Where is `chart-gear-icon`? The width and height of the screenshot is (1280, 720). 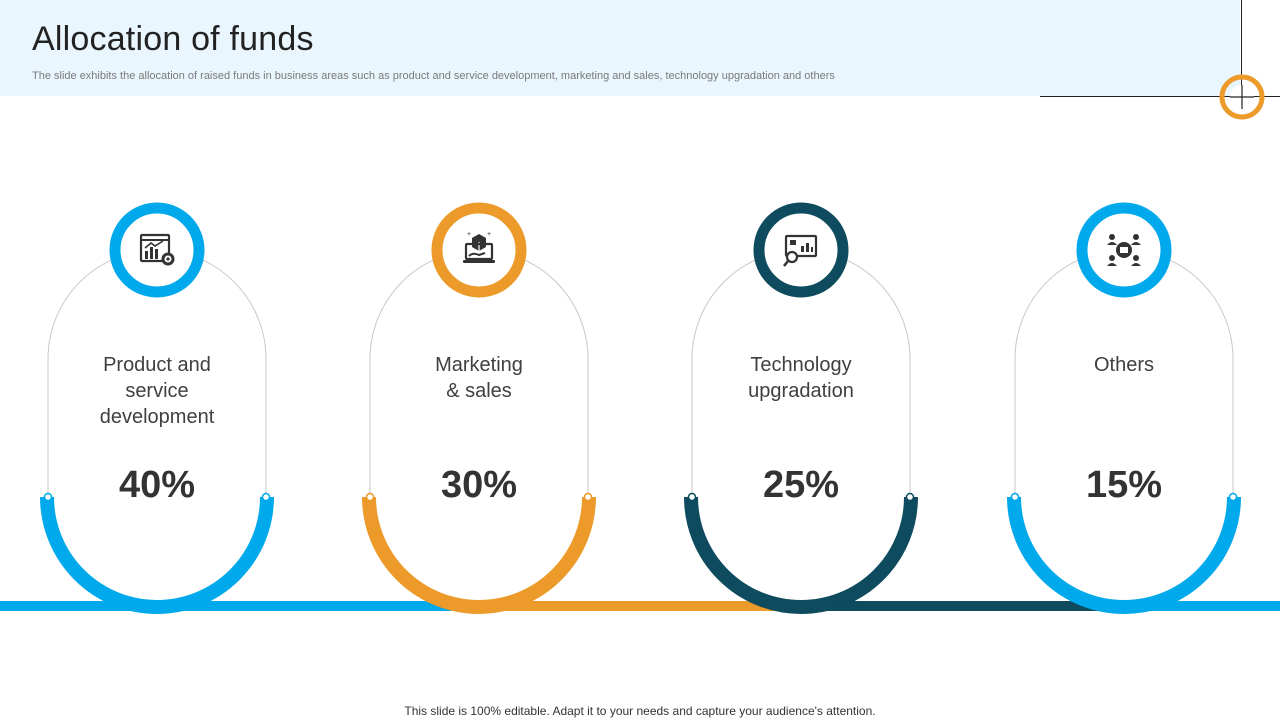 chart-gear-icon is located at coordinates (157, 249).